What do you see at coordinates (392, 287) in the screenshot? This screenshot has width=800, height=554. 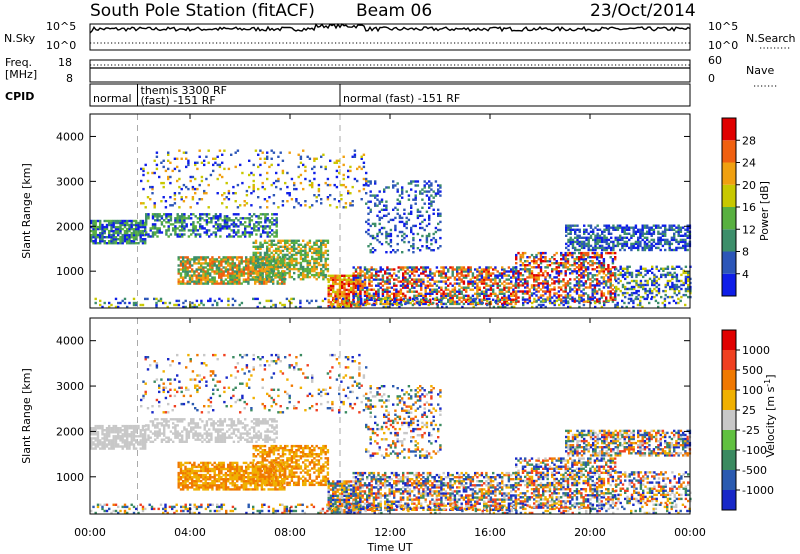 I see `power-cell-1928` at bounding box center [392, 287].